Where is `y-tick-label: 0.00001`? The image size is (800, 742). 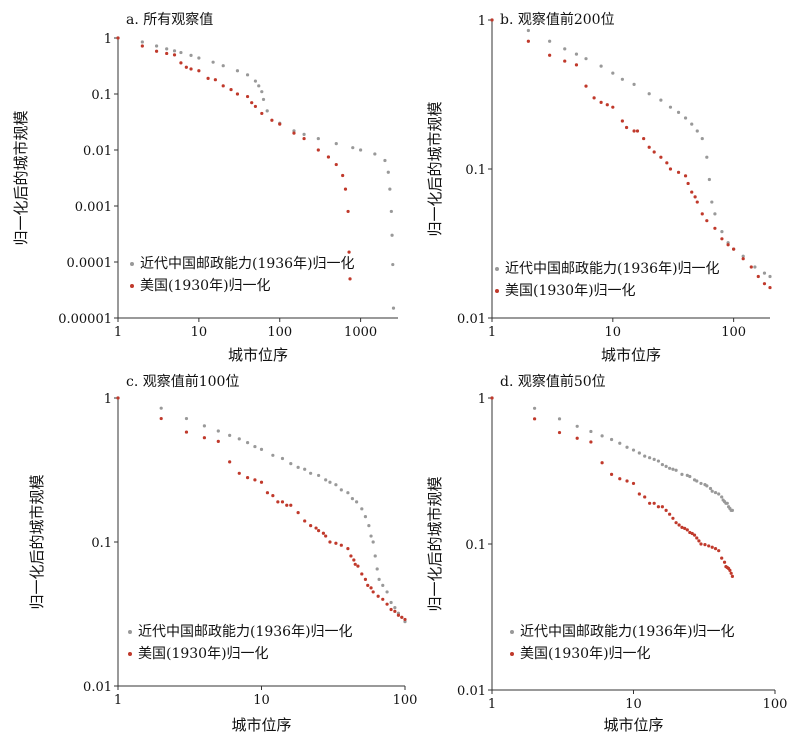 y-tick-label: 0.00001 is located at coordinates (85, 319).